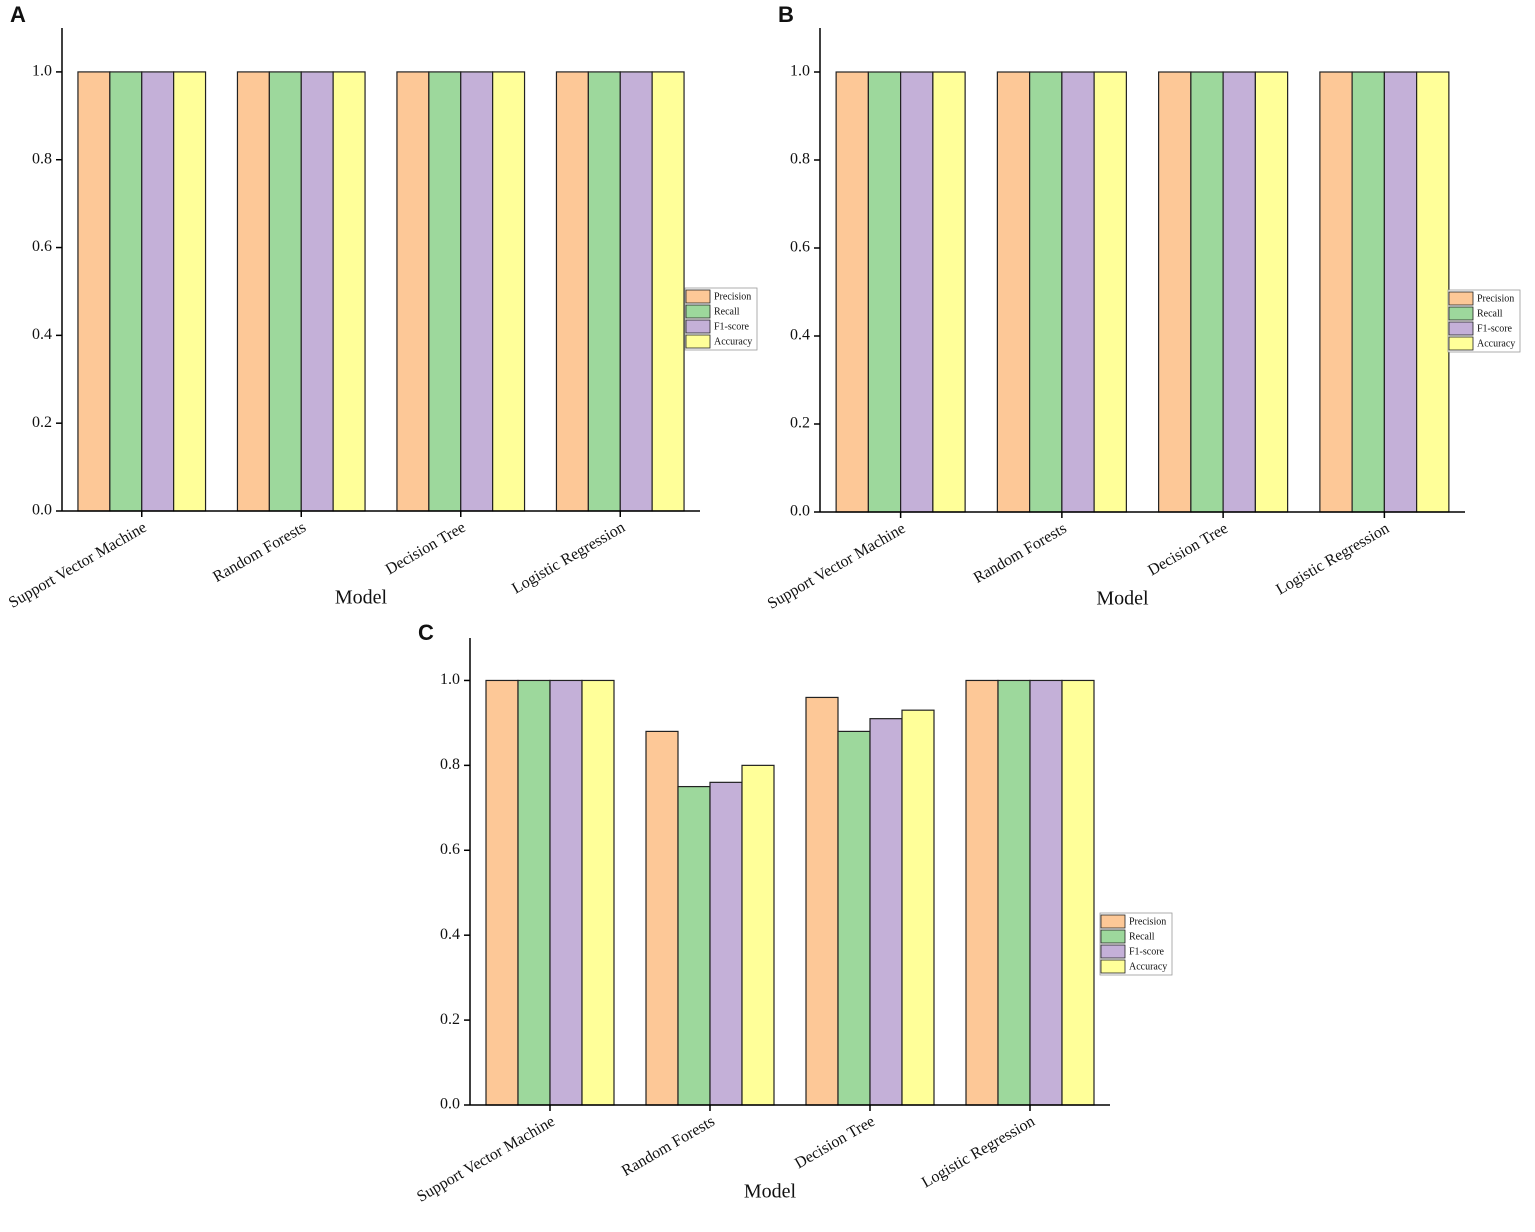  Describe the element at coordinates (786, 14) in the screenshot. I see `panel-label: B` at that location.